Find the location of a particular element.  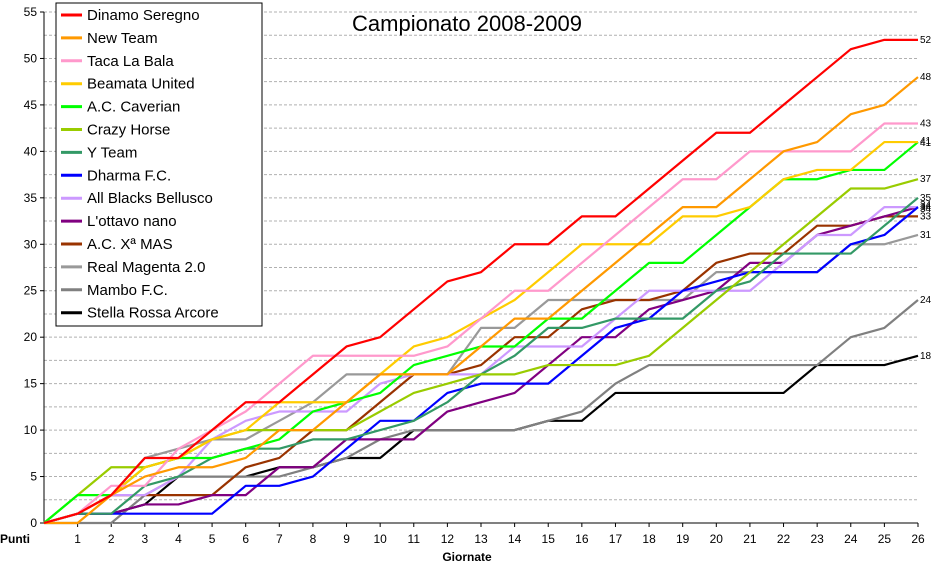

end-label: 37 is located at coordinates (926, 179).